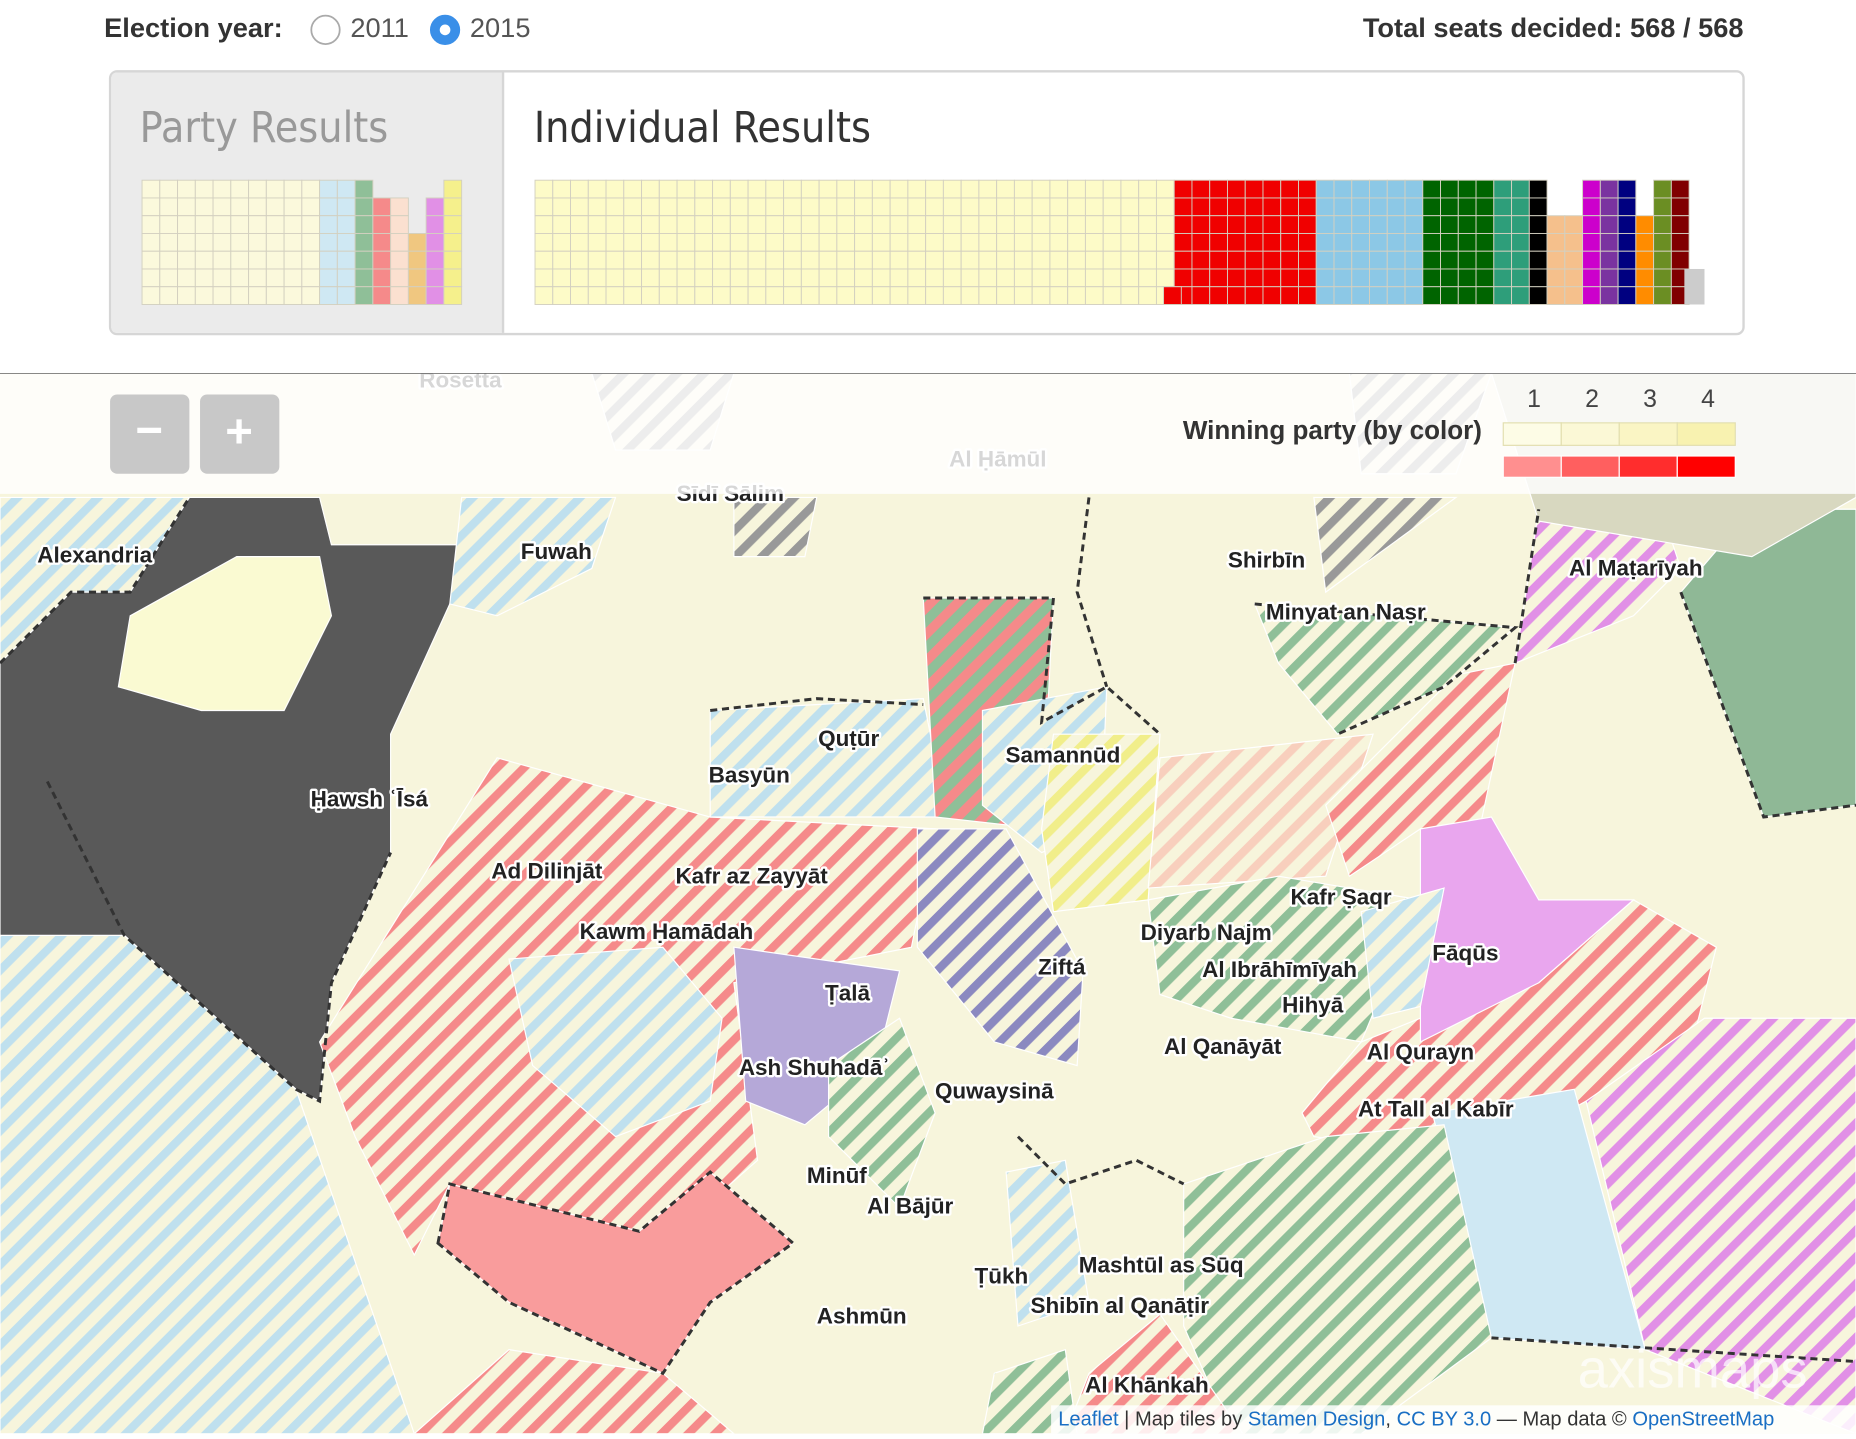 This screenshot has height=1439, width=1856. Describe the element at coordinates (1703, 1420) in the screenshot. I see `attribution-link: OpenStreetMap` at that location.